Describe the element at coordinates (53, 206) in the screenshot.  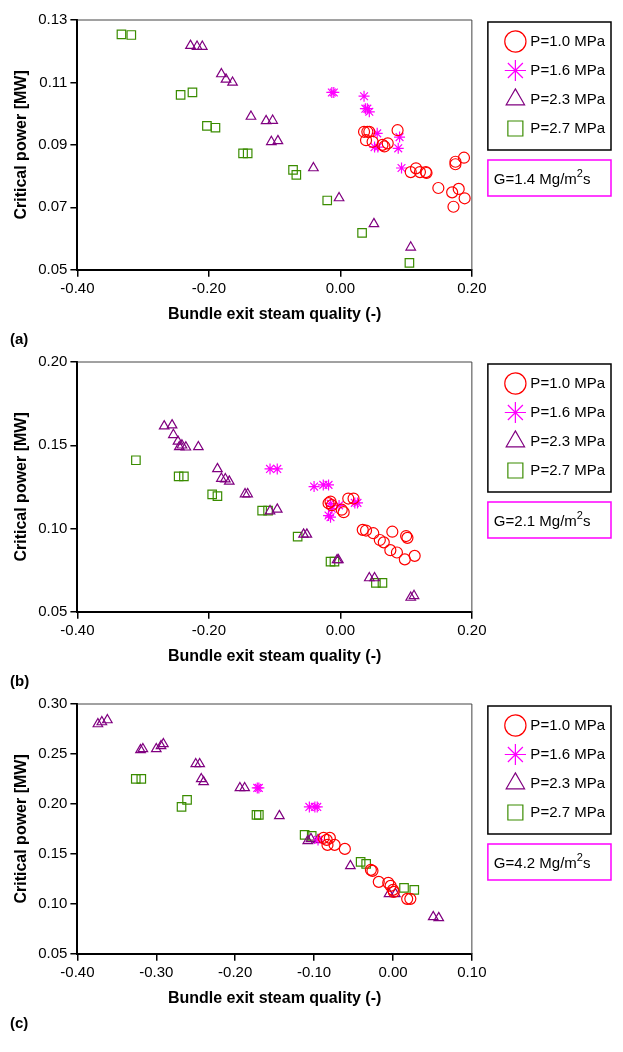
I see `y-tick-label: 0.07` at that location.